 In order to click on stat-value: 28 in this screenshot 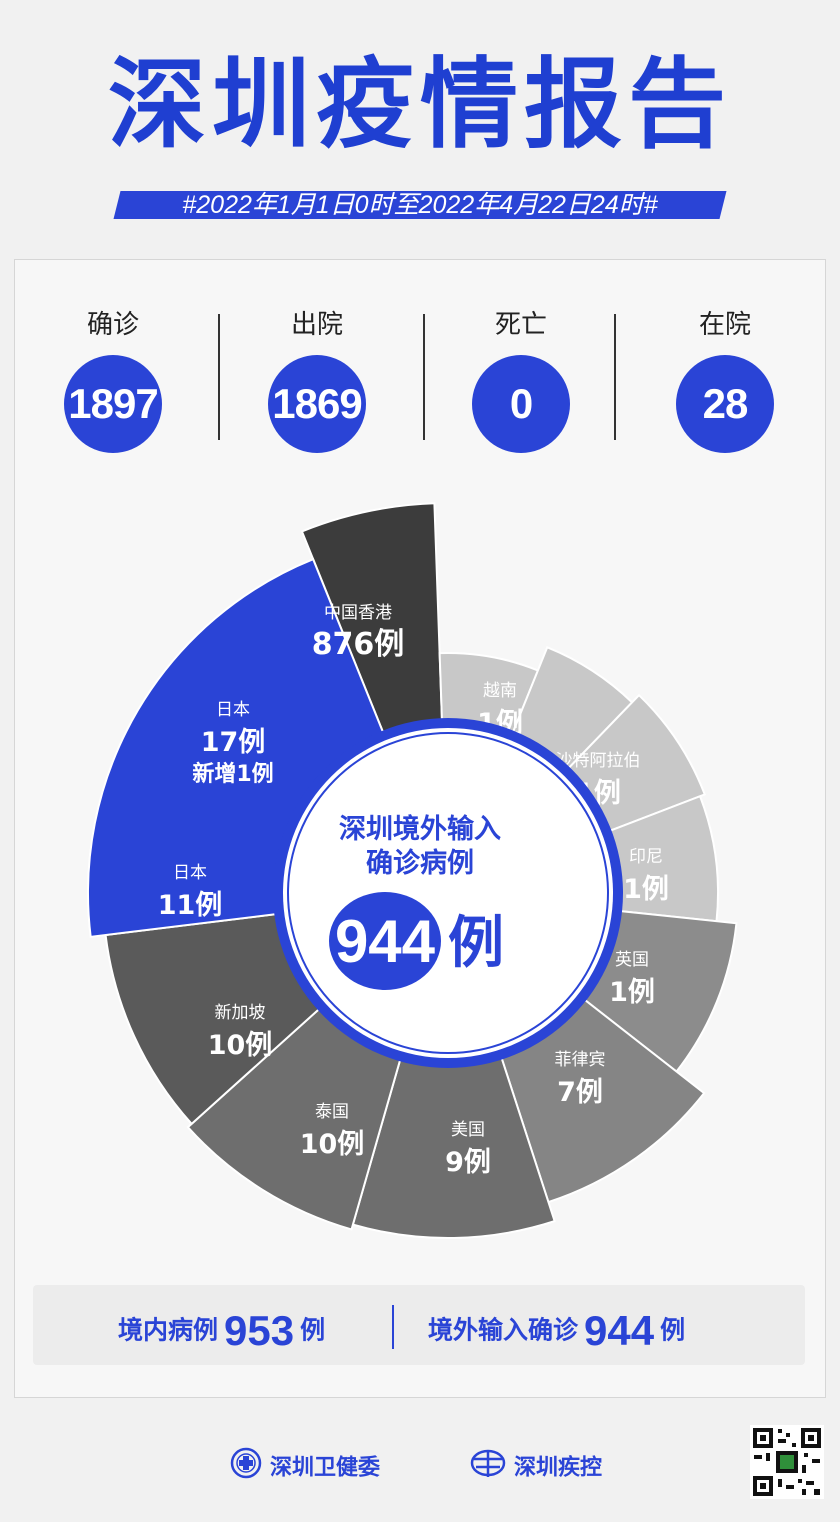, I will do `click(725, 404)`.